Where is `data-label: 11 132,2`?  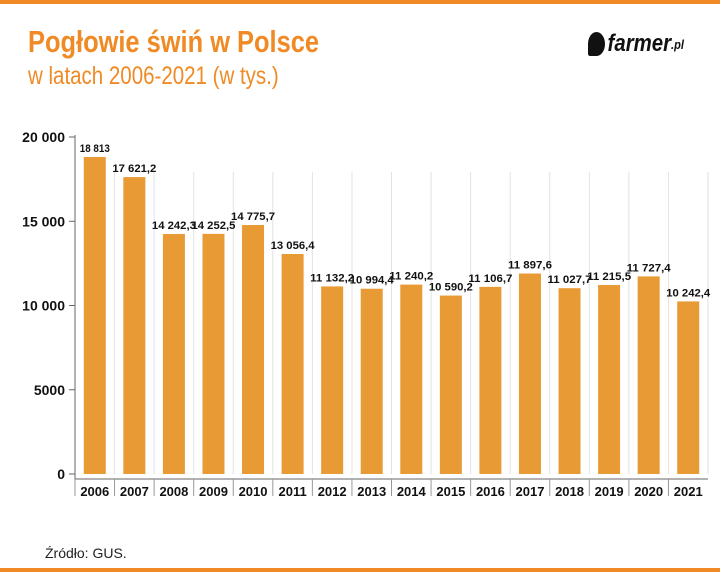
data-label: 11 132,2 is located at coordinates (332, 278).